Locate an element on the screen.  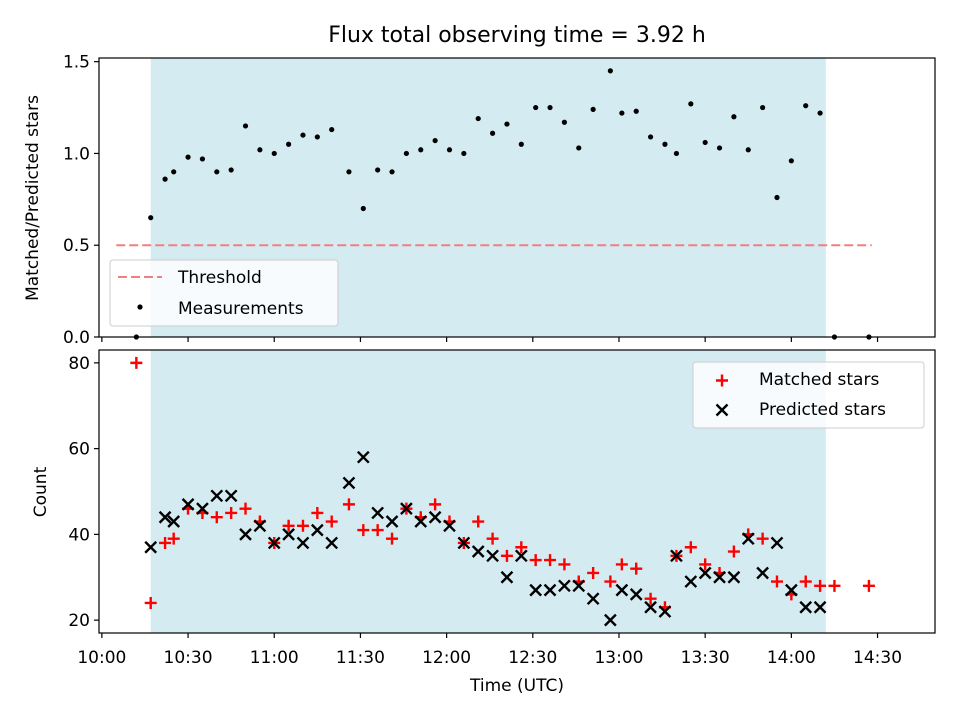
top-y-axis-label: Matched/Predicted stars is located at coordinates (33, 198).